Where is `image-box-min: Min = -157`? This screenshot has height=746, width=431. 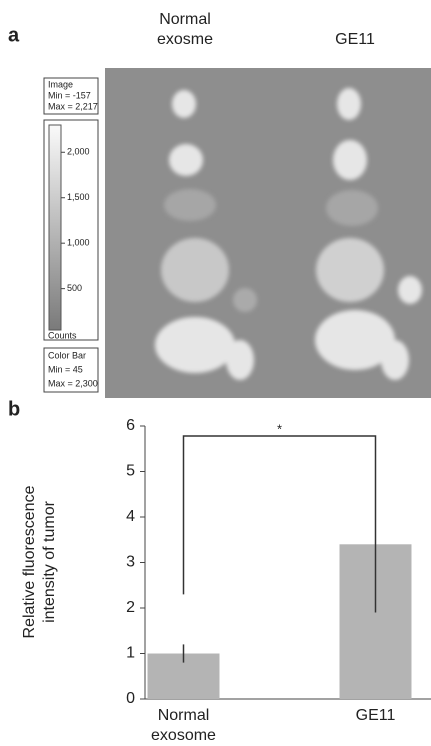
image-box-min: Min = -157 is located at coordinates (69, 95).